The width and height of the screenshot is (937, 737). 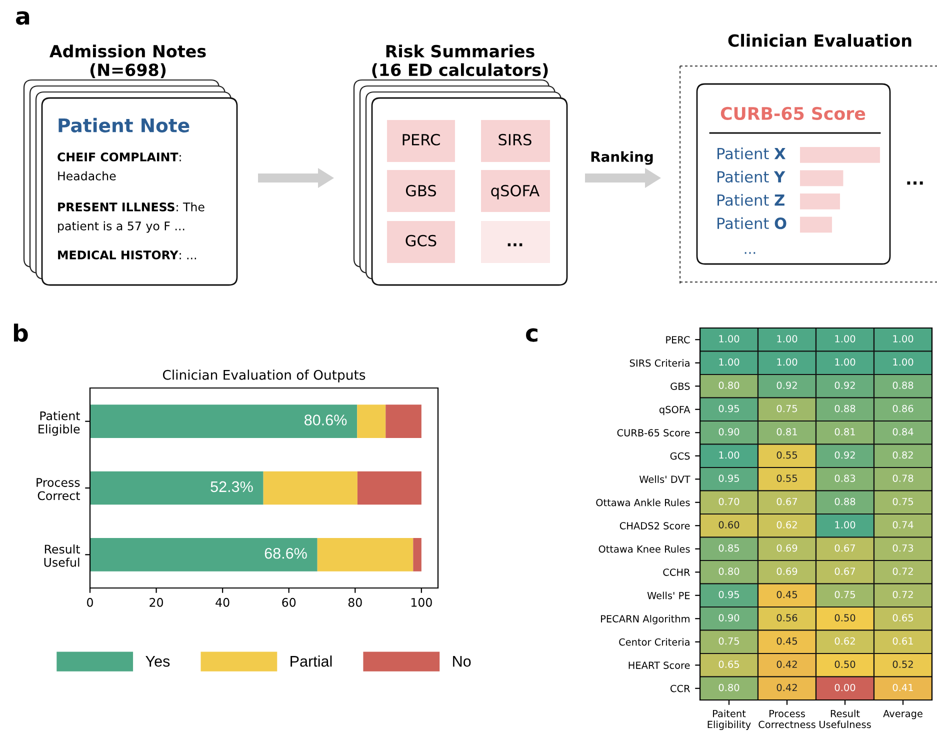 I want to click on y-tick-label: CHADS2 Score, so click(x=655, y=526).